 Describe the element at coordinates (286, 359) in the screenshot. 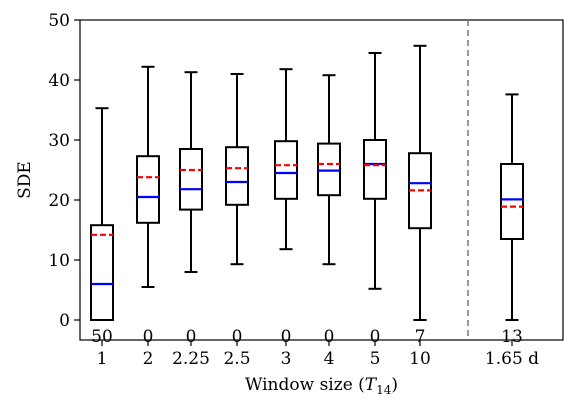

I see `x-tick-label: 3` at that location.